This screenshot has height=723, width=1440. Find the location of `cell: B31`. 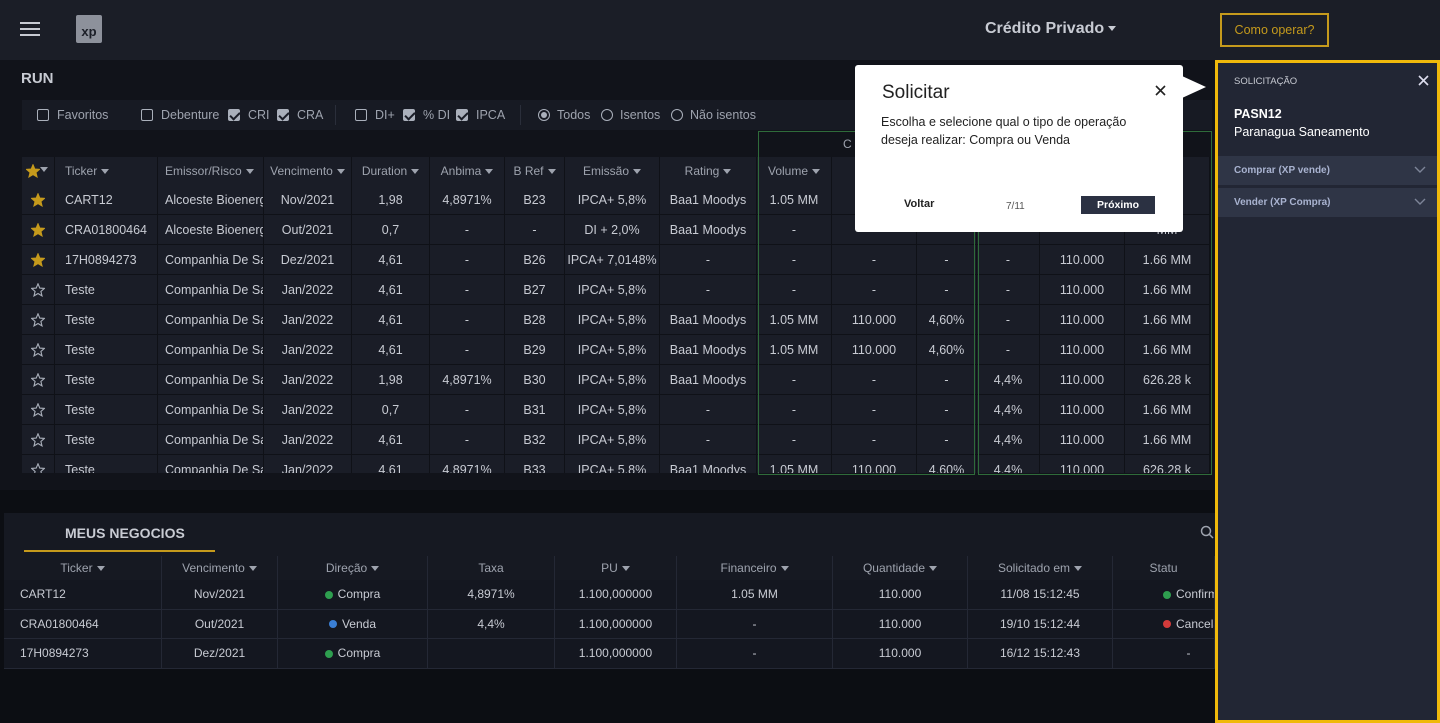

cell: B31 is located at coordinates (535, 410).